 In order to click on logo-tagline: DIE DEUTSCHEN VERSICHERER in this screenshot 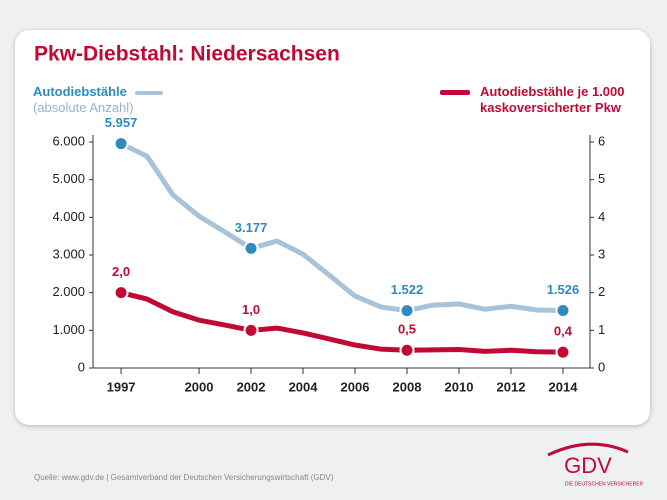, I will do `click(604, 484)`.